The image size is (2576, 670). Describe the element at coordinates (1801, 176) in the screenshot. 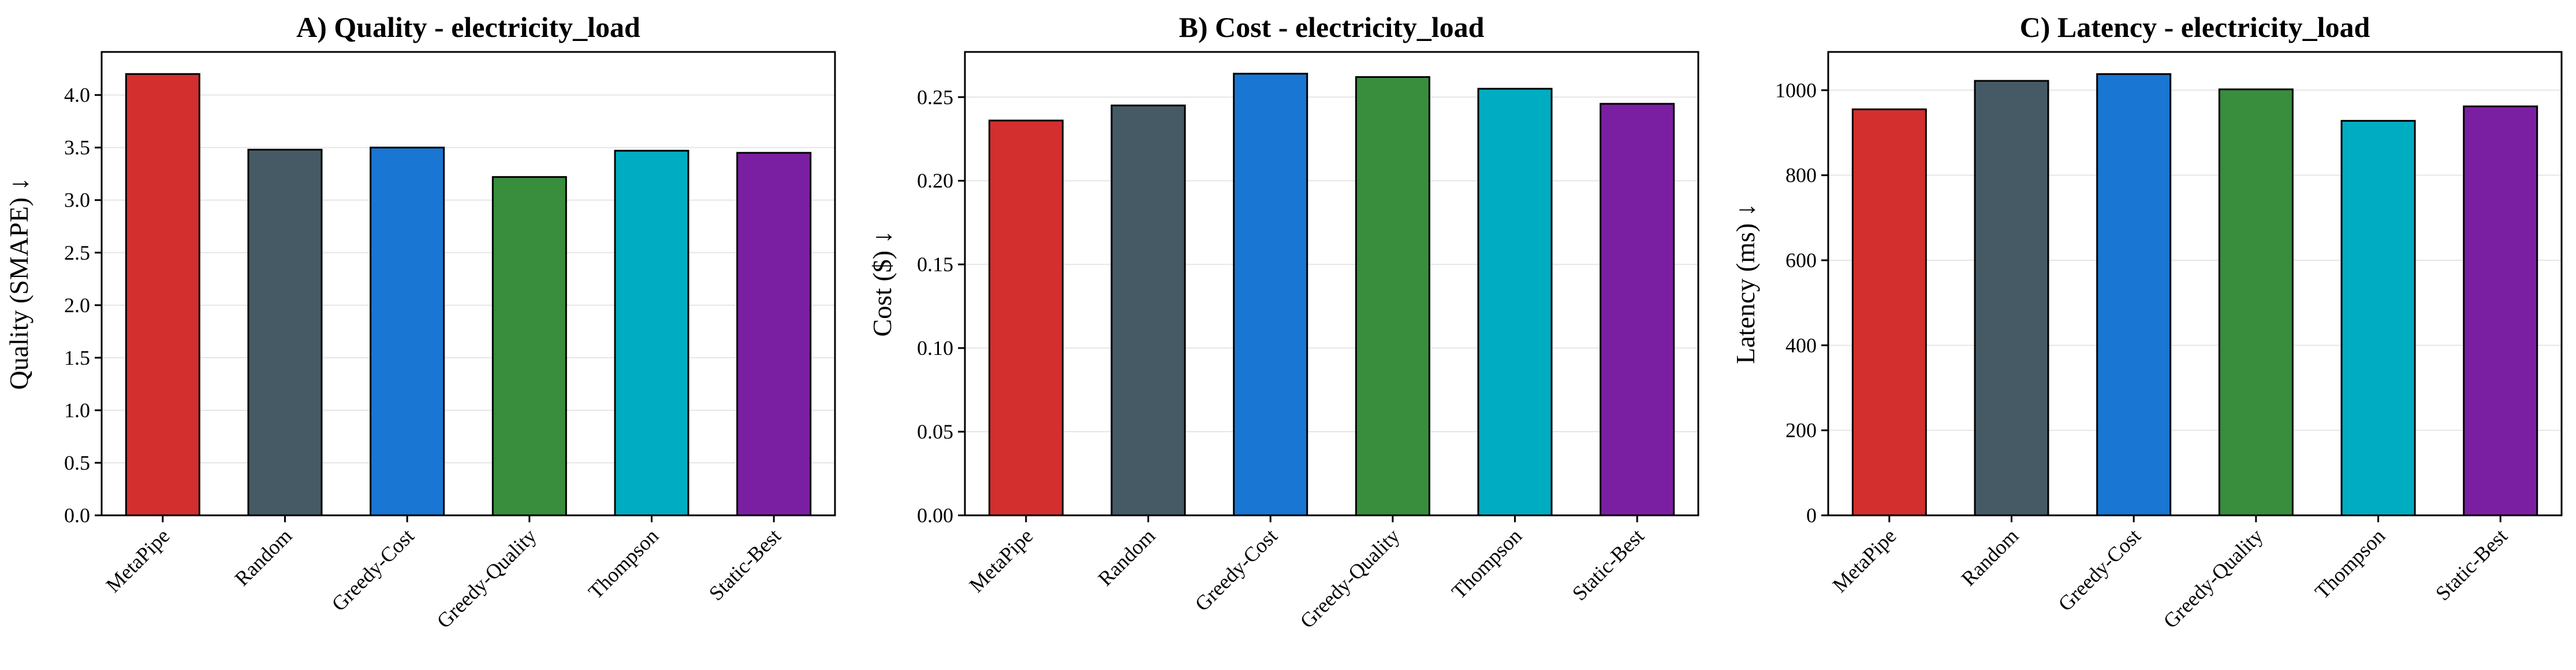

I see `y-tick-label: 800` at that location.